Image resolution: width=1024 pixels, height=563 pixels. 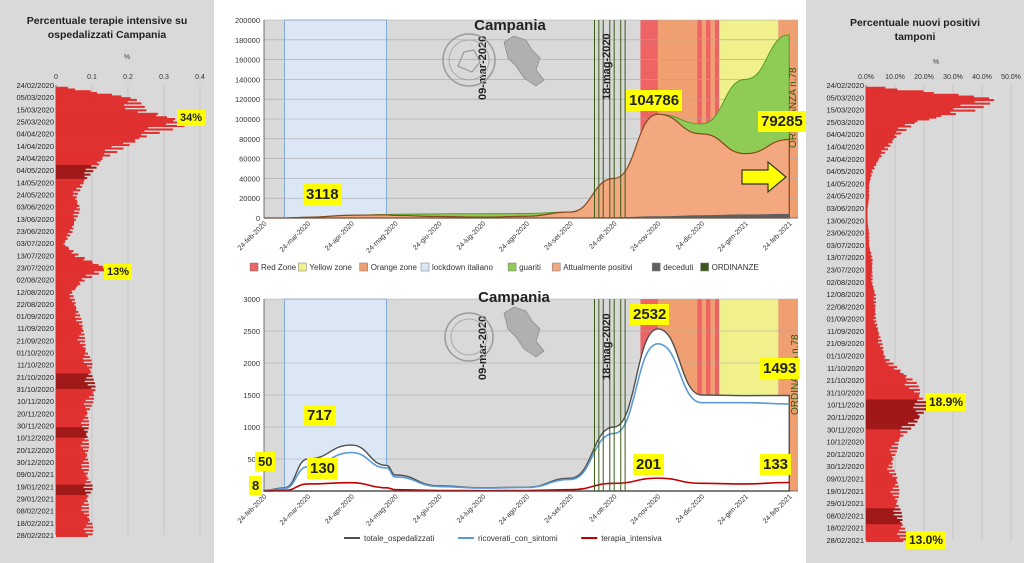 What do you see at coordinates (845, 134) in the screenshot?
I see `right-date-label: 04/04/2020` at bounding box center [845, 134].